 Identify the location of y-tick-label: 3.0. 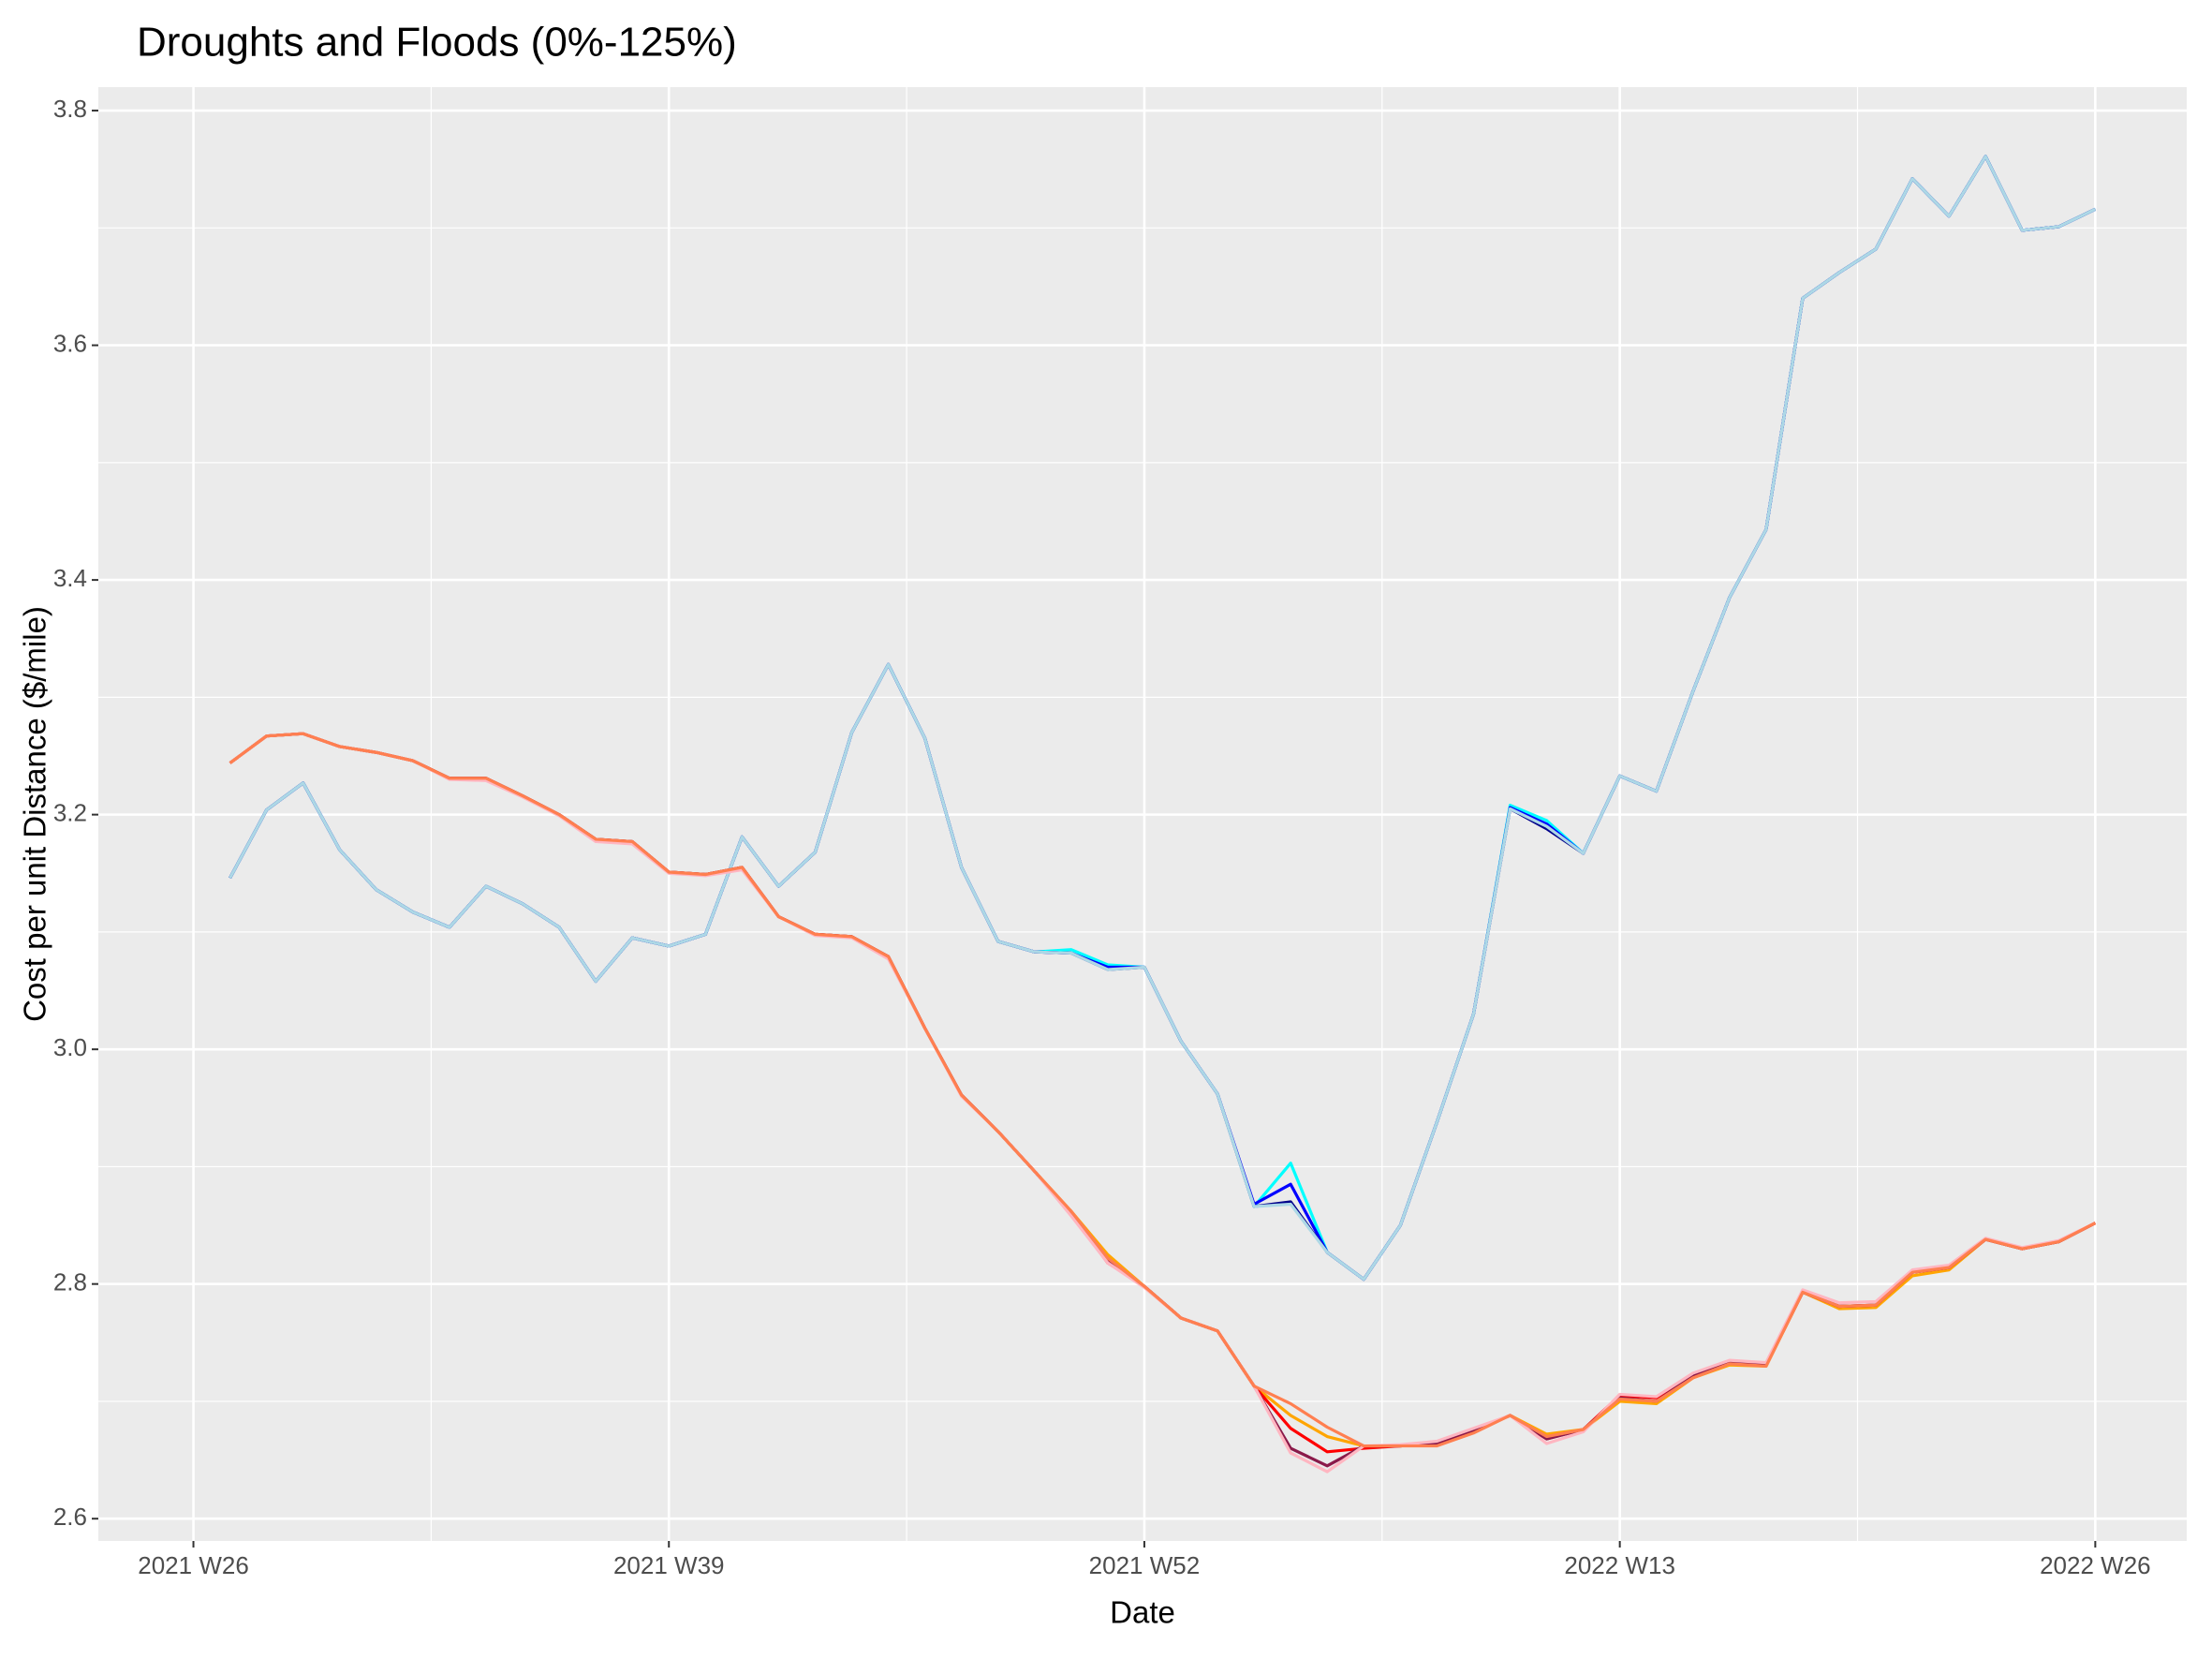
(70, 1047).